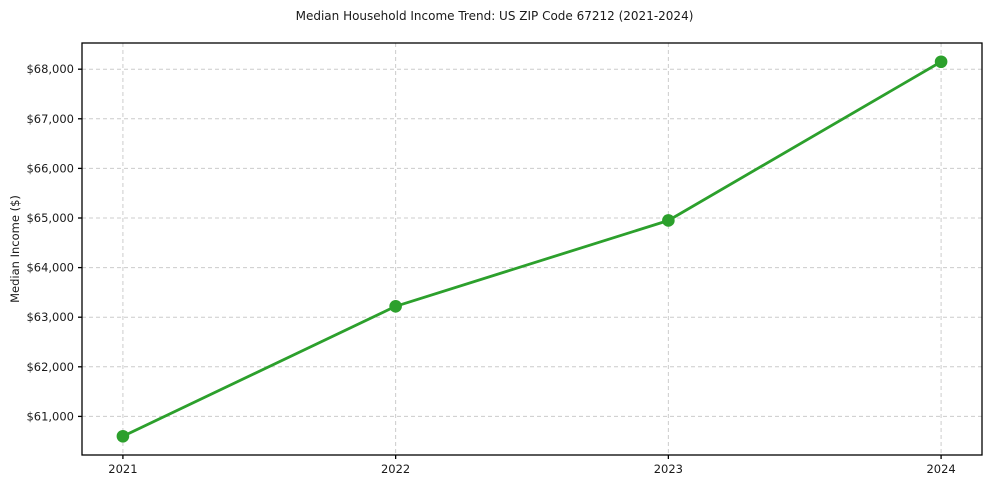  Describe the element at coordinates (122, 469) in the screenshot. I see `x-tick-label: 2021` at that location.